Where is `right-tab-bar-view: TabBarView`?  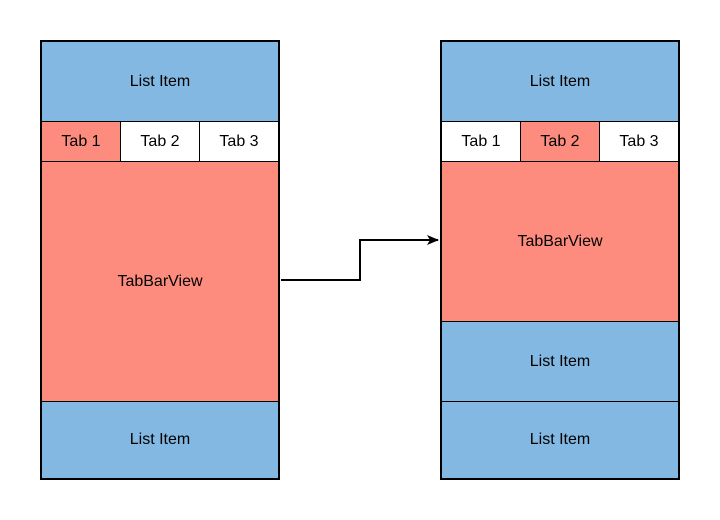
right-tab-bar-view: TabBarView is located at coordinates (560, 242).